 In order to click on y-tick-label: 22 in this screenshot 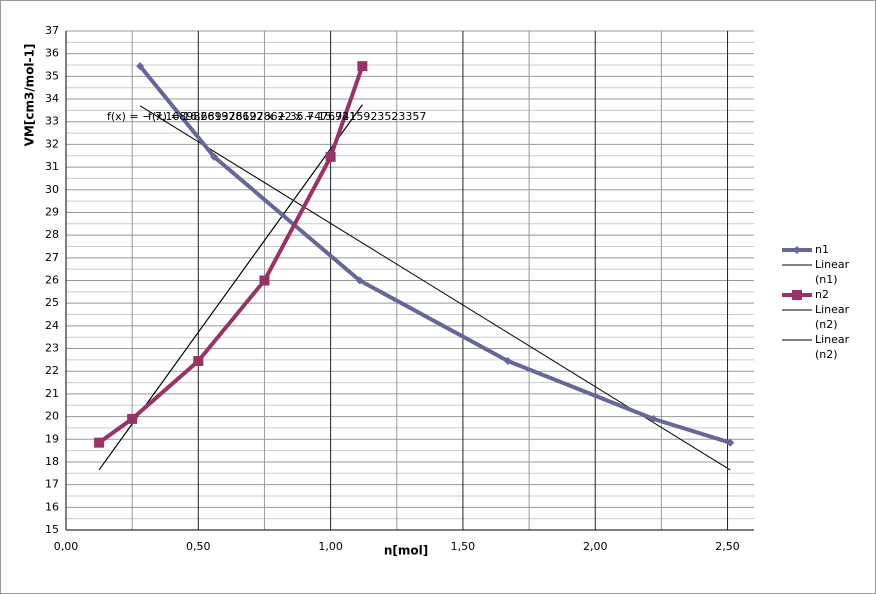, I will do `click(52, 370)`.